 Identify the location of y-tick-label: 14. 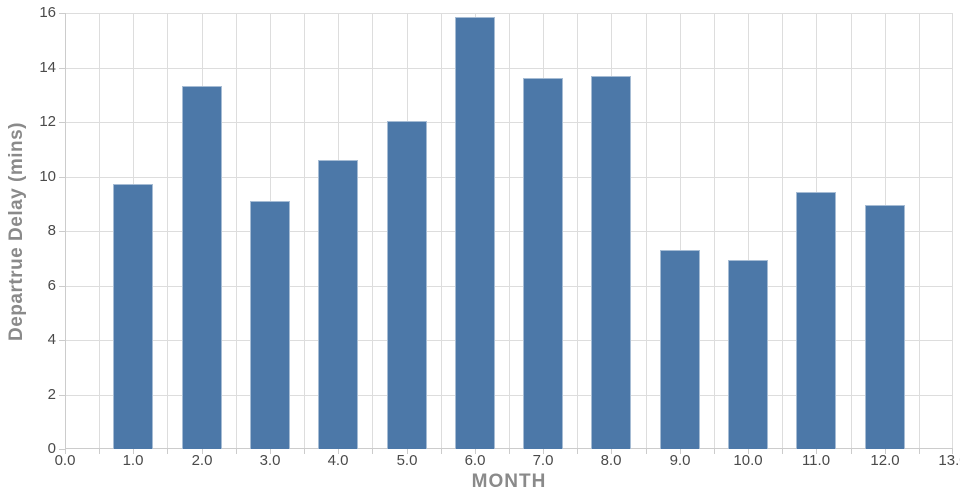
(47, 67).